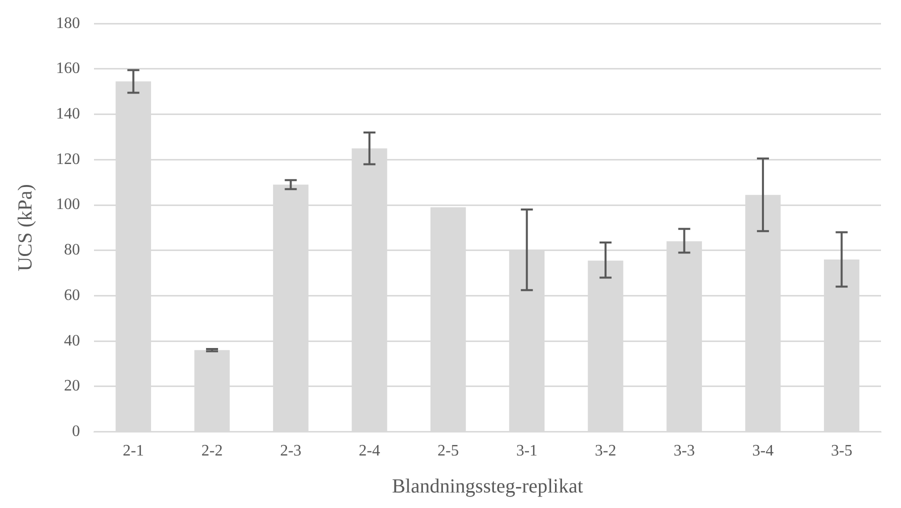  I want to click on x-tick-label: 3-3, so click(684, 451).